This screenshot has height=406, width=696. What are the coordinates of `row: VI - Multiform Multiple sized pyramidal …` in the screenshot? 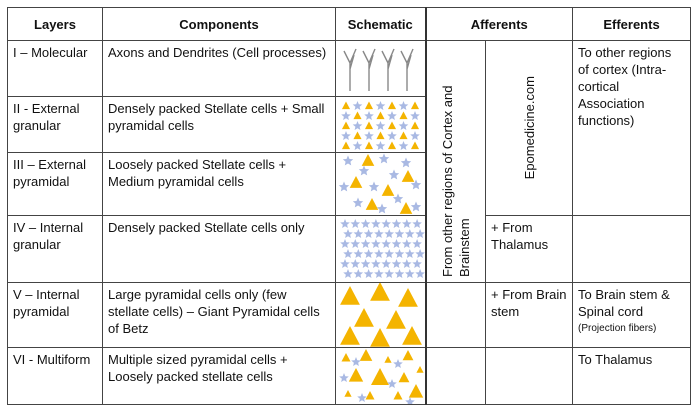 It's located at (349, 376).